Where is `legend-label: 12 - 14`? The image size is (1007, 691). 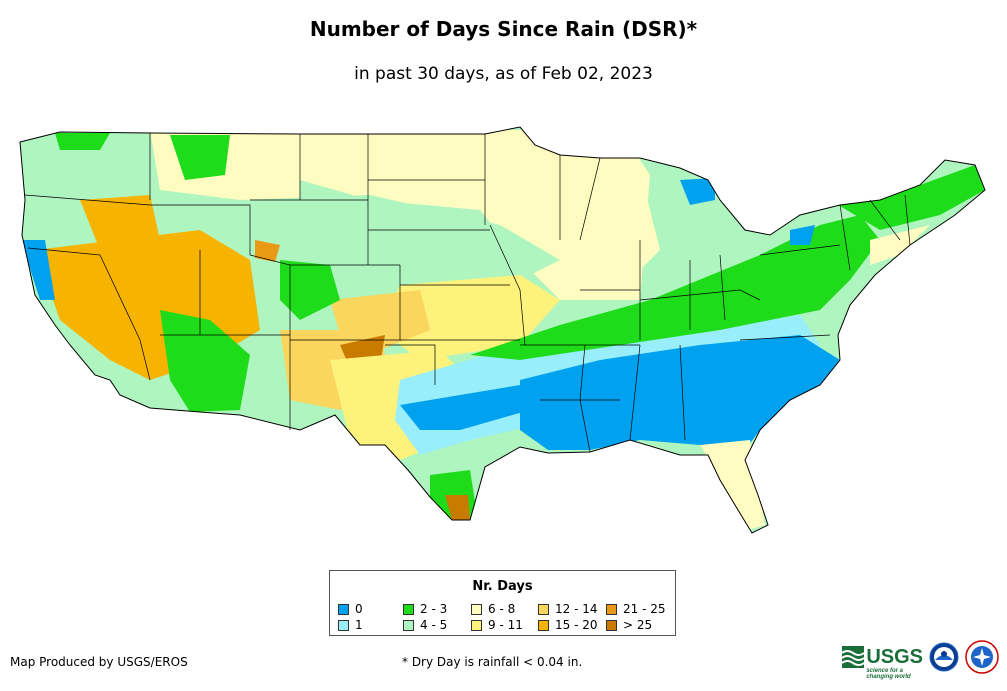
legend-label: 12 - 14 is located at coordinates (576, 609).